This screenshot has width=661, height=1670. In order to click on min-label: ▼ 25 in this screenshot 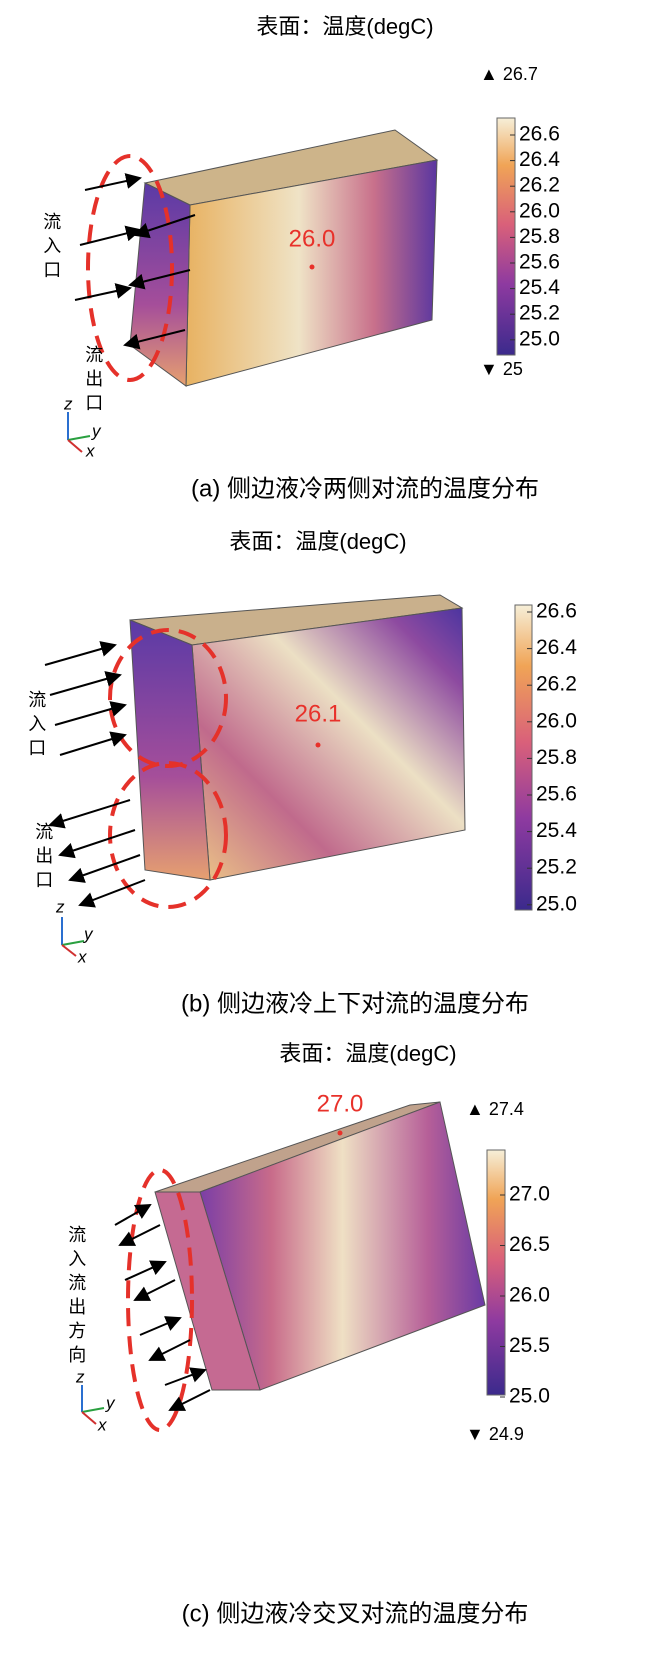, I will do `click(501, 369)`.